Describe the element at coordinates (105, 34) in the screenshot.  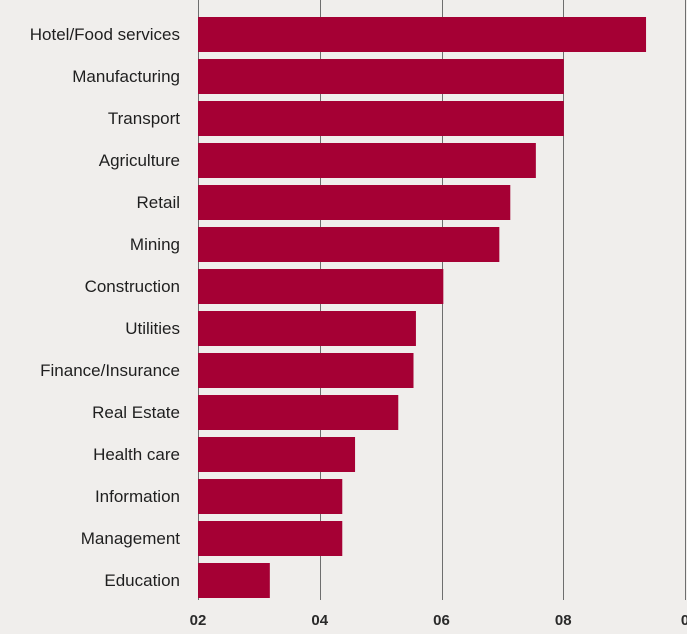
I see `category-label: Hotel/Food services` at that location.